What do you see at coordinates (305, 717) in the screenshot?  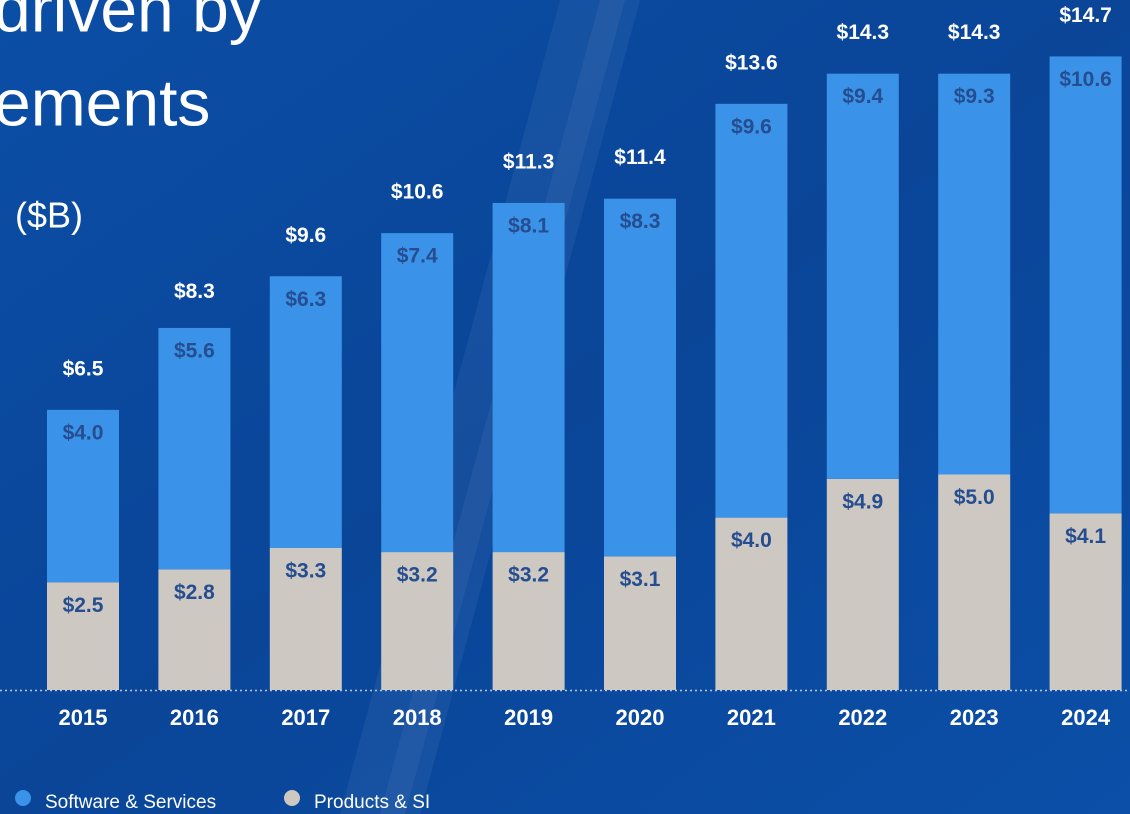 I see `x-tick-label: 2017` at bounding box center [305, 717].